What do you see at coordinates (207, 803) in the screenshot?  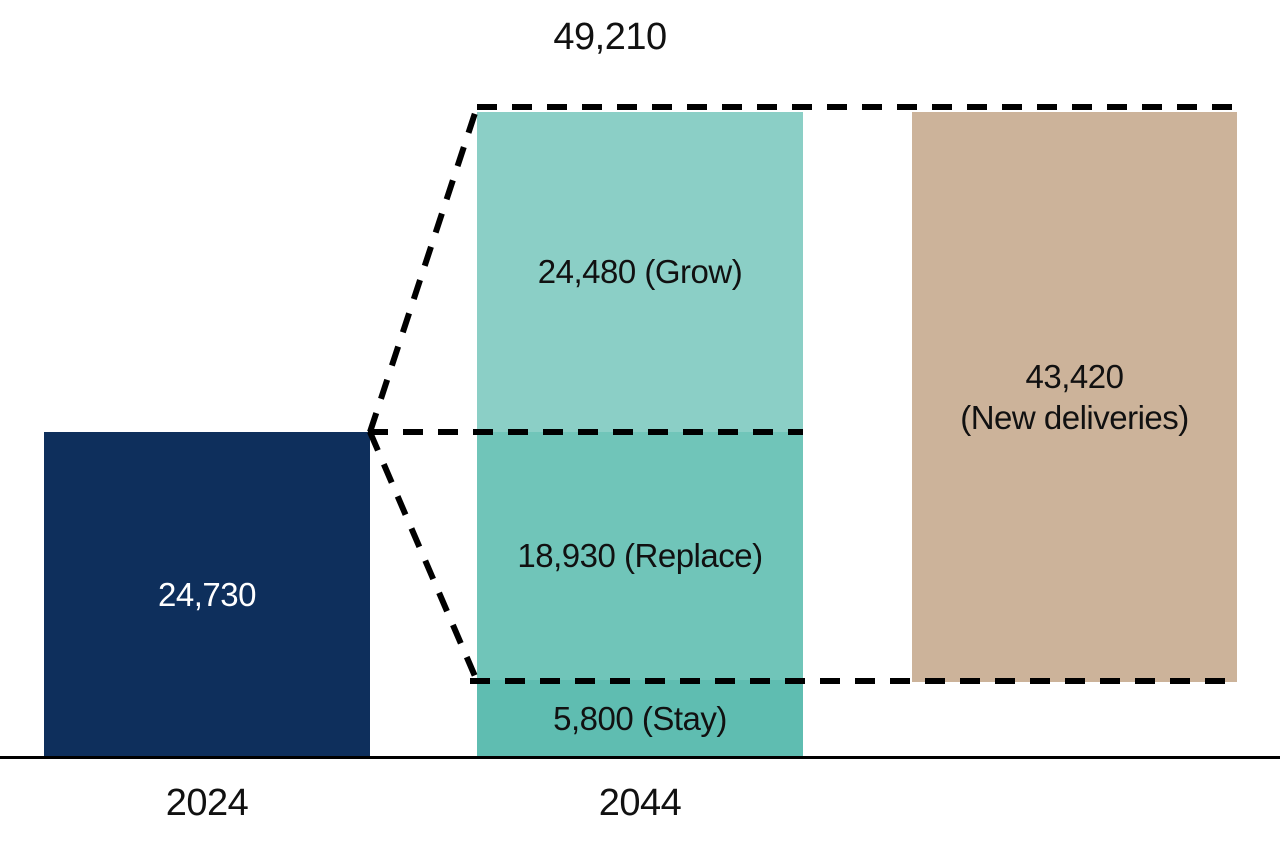 I see `x-axis-label-2024: 2024` at bounding box center [207, 803].